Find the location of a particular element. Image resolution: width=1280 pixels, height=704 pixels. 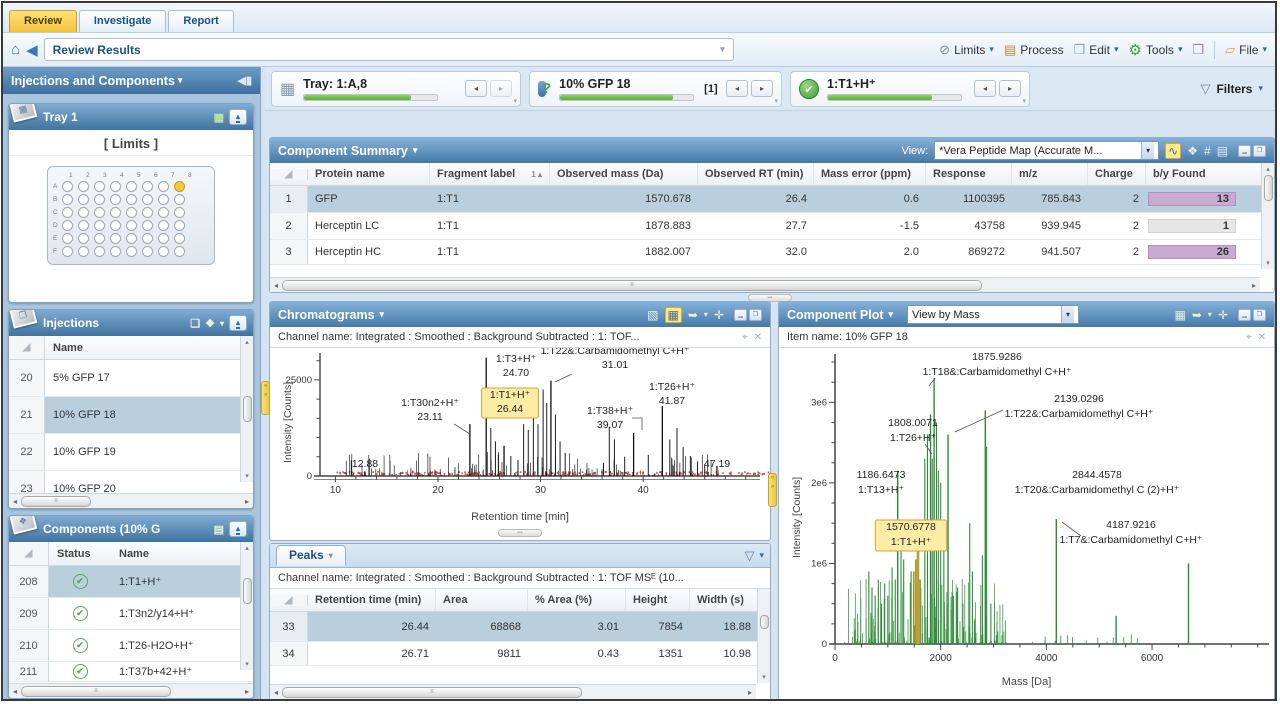

well-F1 is located at coordinates (67, 251).